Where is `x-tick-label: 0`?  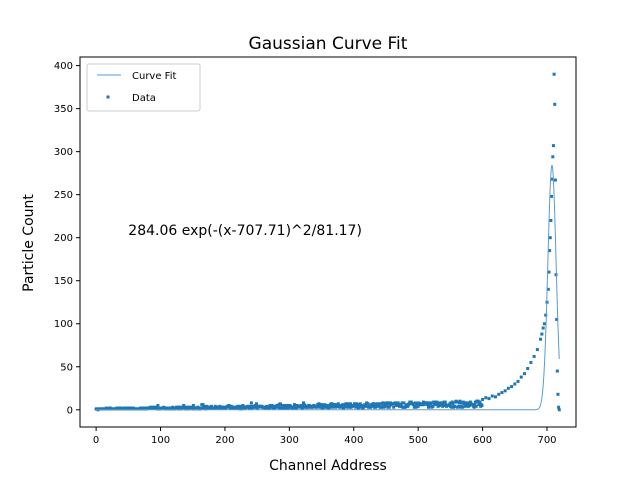 x-tick-label: 0 is located at coordinates (96, 440).